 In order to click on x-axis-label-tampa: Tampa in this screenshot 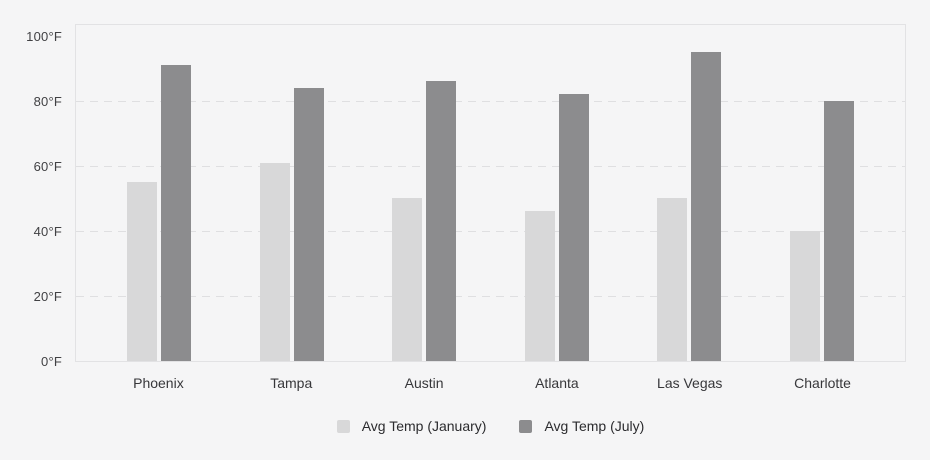, I will do `click(291, 383)`.